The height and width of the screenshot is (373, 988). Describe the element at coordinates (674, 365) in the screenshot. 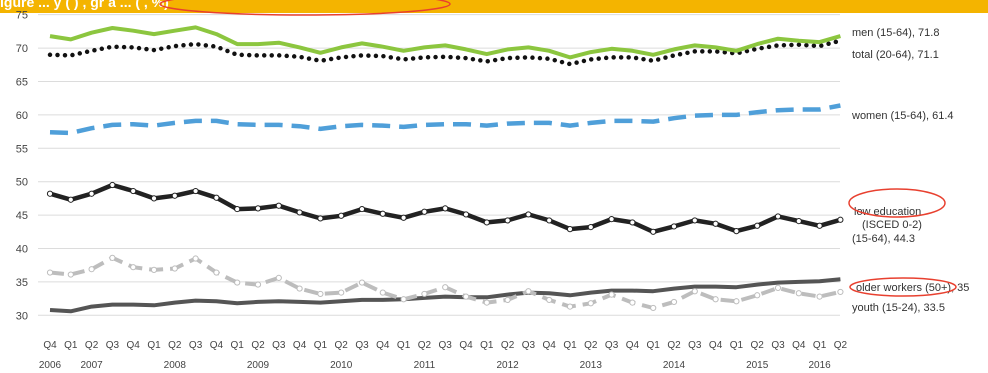

I see `x-tick-year: 2014` at that location.